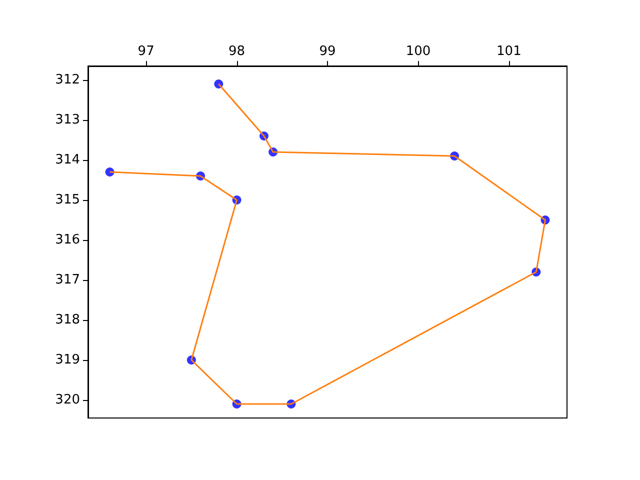  I want to click on y-tick-label: 312, so click(67, 80).